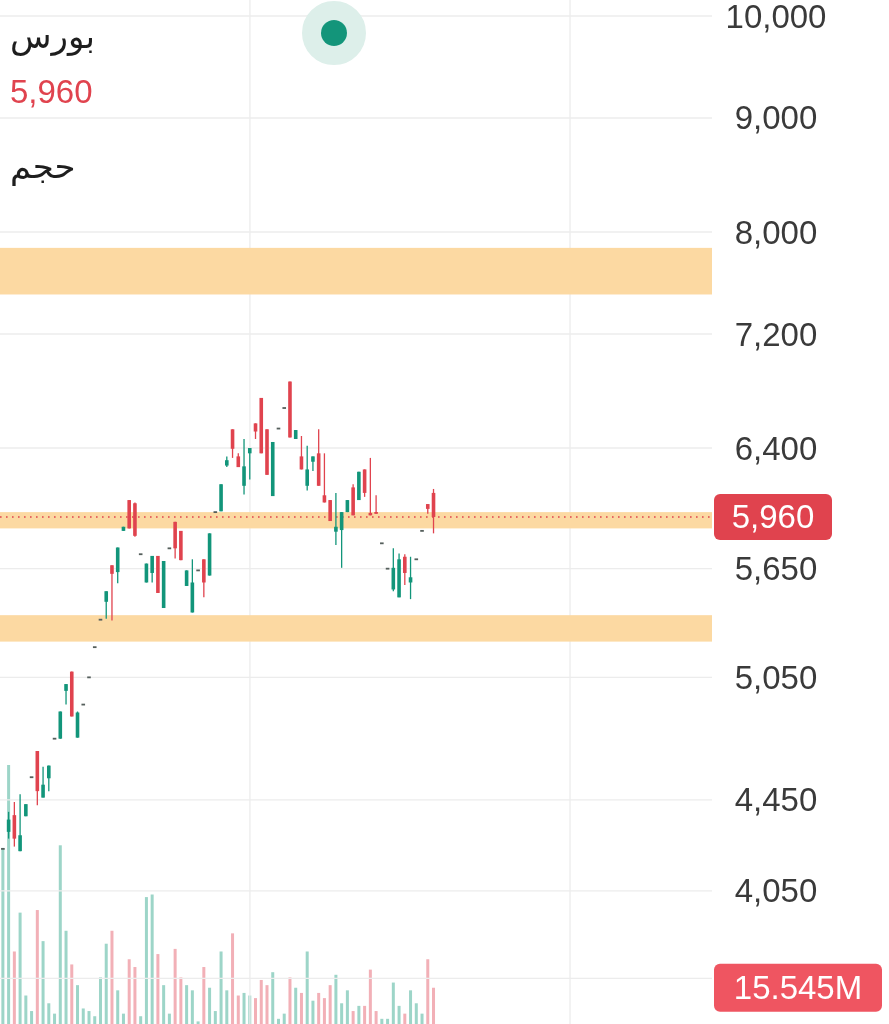  I want to click on text: 15.545M, so click(798, 988).